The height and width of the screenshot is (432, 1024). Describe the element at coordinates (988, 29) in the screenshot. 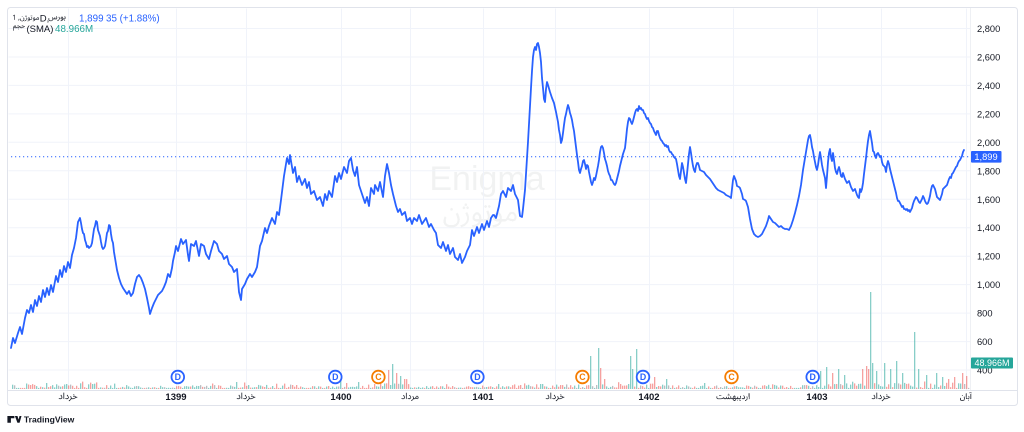

I see `svg-text: 2,800` at that location.